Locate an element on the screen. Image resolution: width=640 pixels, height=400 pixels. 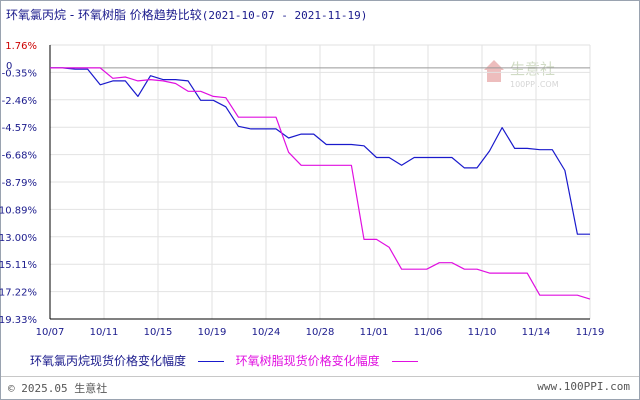
x-tick-label: 10/11 is located at coordinates (104, 332).